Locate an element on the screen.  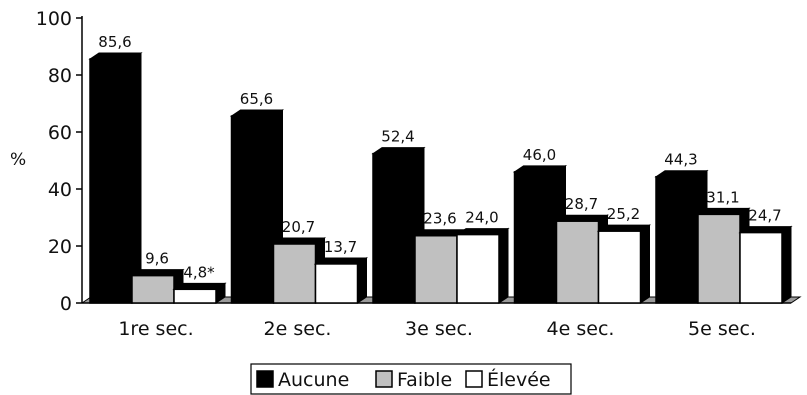
data-label: 25,2 is located at coordinates (623, 214).